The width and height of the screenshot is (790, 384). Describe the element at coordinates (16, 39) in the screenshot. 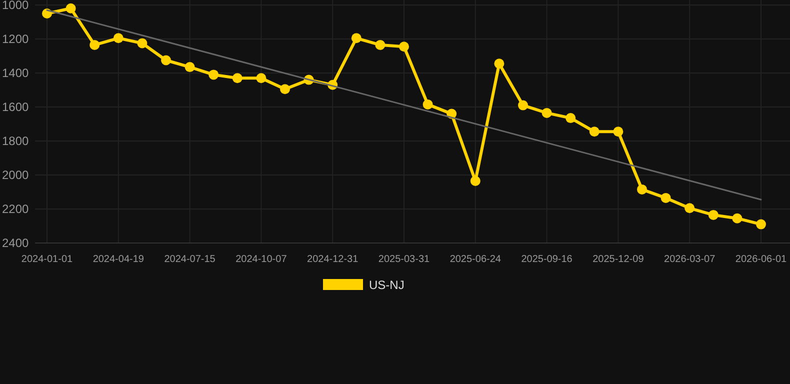

I see `y-tick-label: 1200` at that location.